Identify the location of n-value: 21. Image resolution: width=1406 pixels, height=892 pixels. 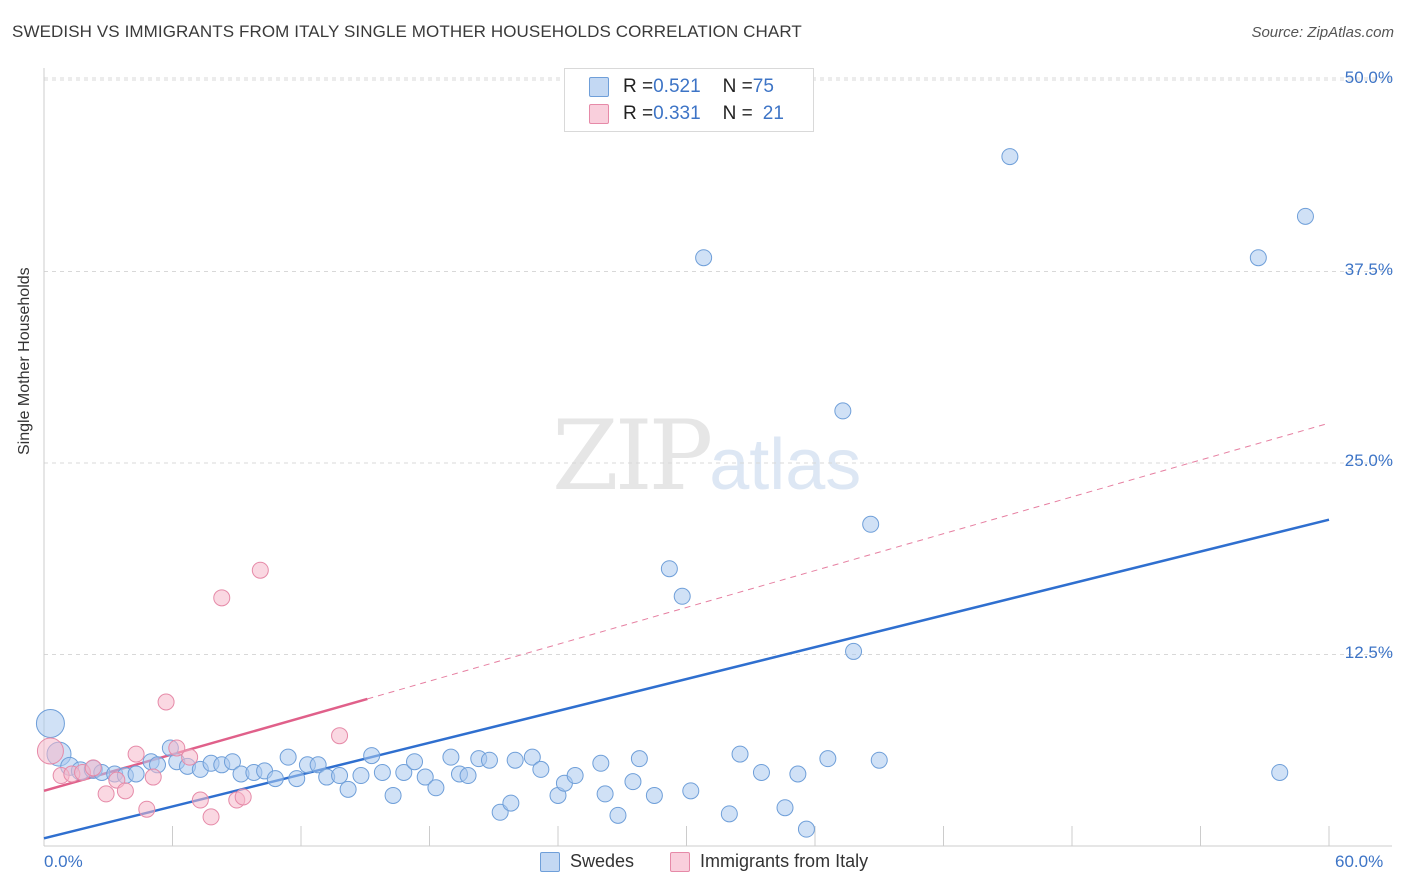
(773, 113).